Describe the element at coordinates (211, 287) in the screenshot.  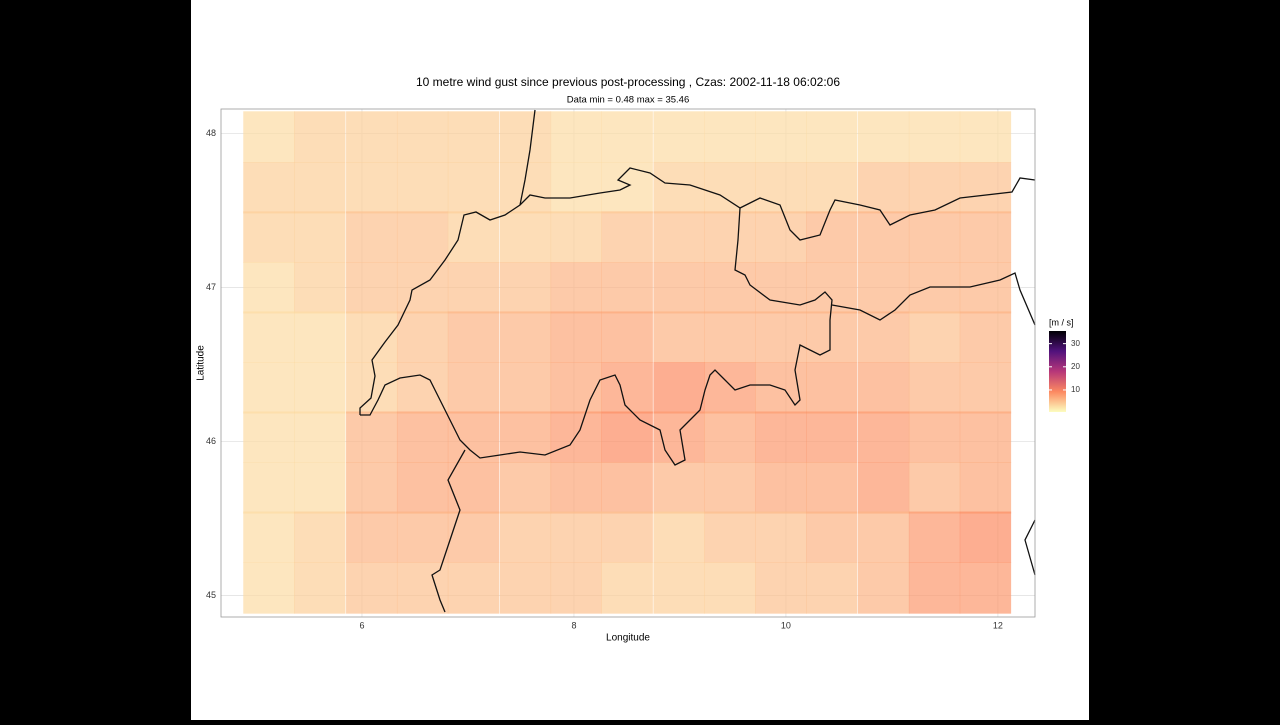
I see `y-tick-label: 47` at that location.